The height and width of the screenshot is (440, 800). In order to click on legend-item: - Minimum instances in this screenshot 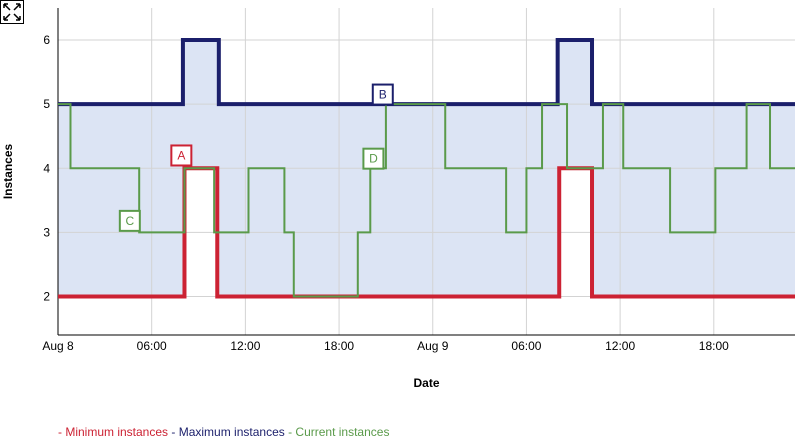, I will do `click(115, 432)`.